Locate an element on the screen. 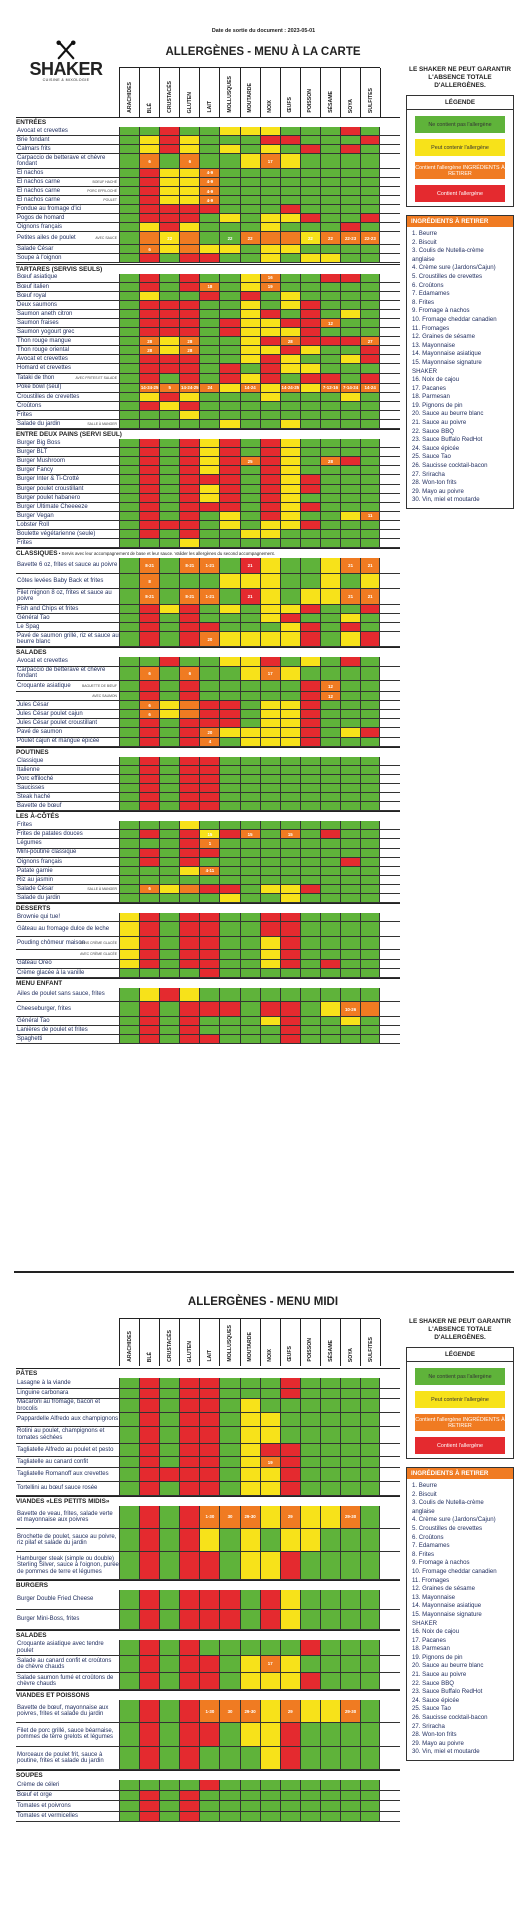 This screenshot has width=527, height=1920. ingredient-item: 14. Mayonnaise asiatique is located at coordinates (447, 354).